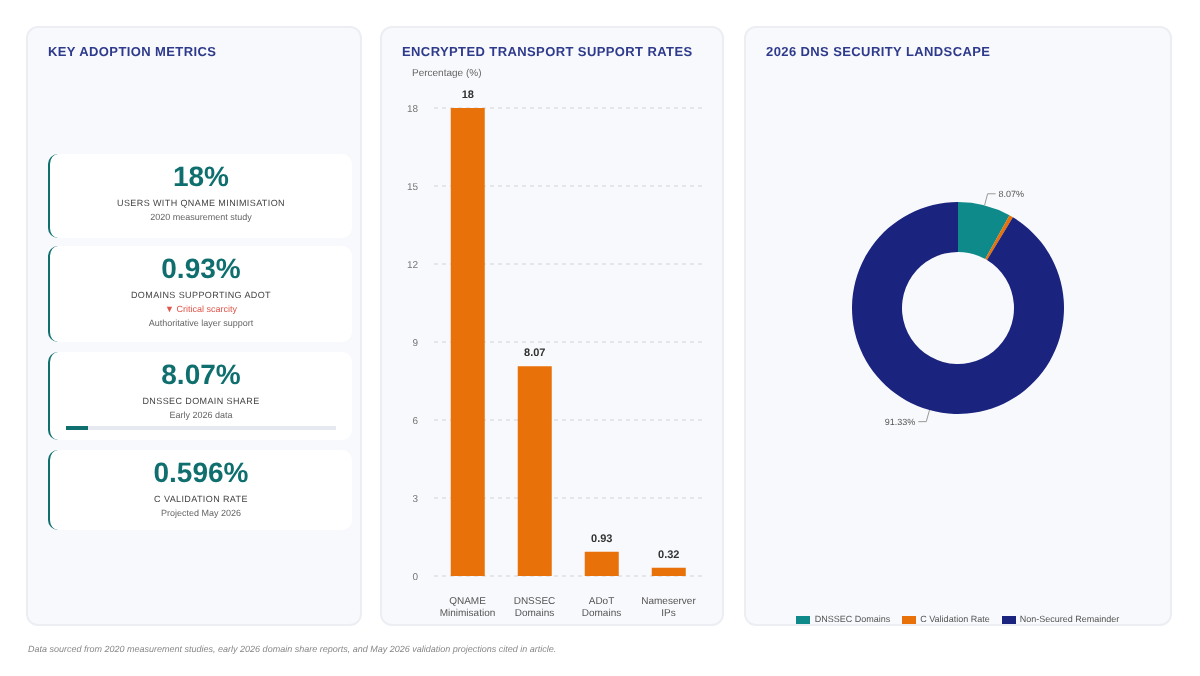 This screenshot has width=1200, height=676. Describe the element at coordinates (201, 472) in the screenshot. I see `data-label: 0.596%` at that location.